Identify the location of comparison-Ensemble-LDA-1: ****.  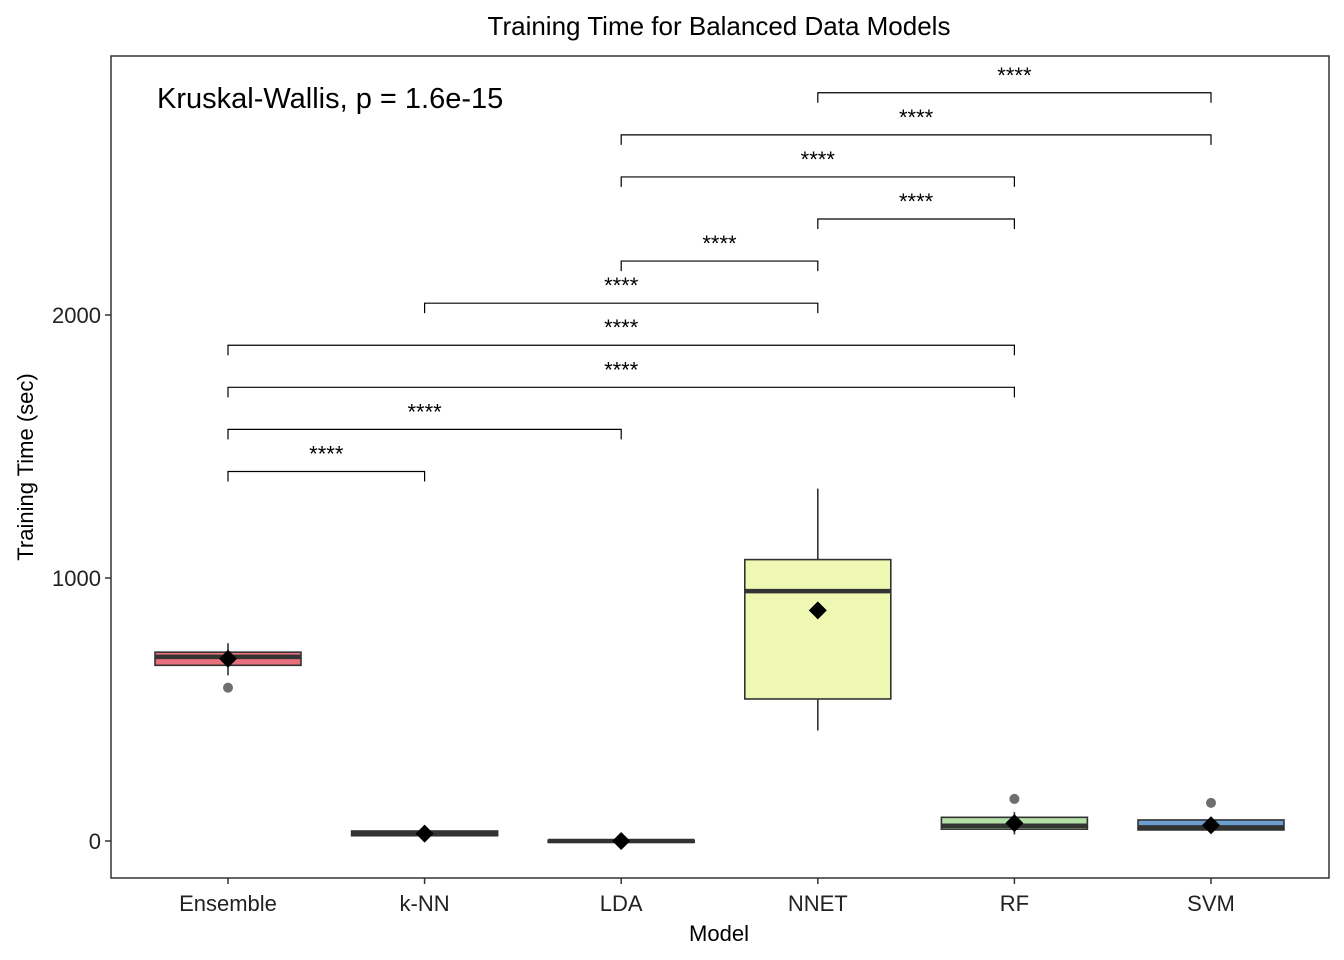
(424, 419).